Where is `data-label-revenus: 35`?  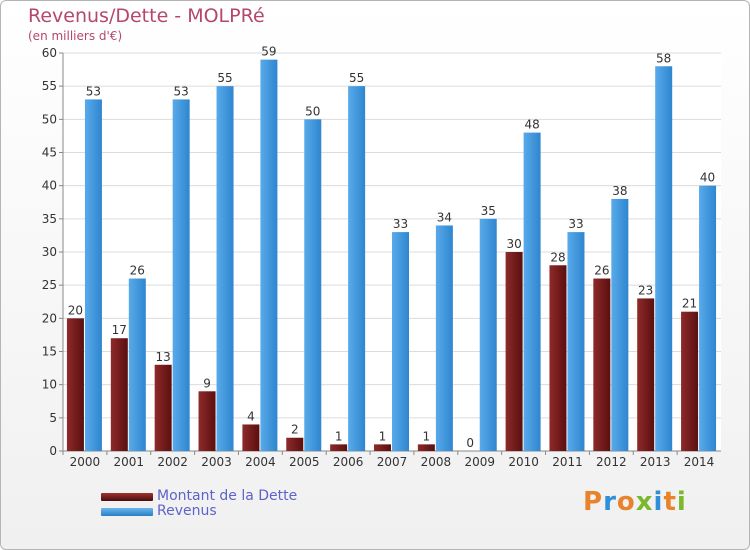
data-label-revenus: 35 is located at coordinates (488, 211).